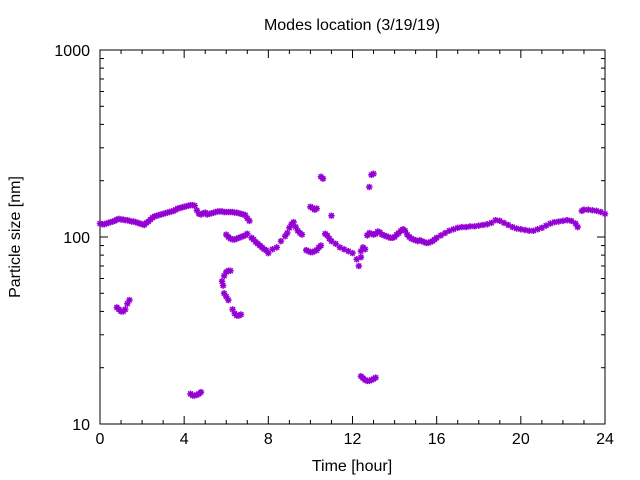  I want to click on y-tick-label: 10, so click(81, 425).